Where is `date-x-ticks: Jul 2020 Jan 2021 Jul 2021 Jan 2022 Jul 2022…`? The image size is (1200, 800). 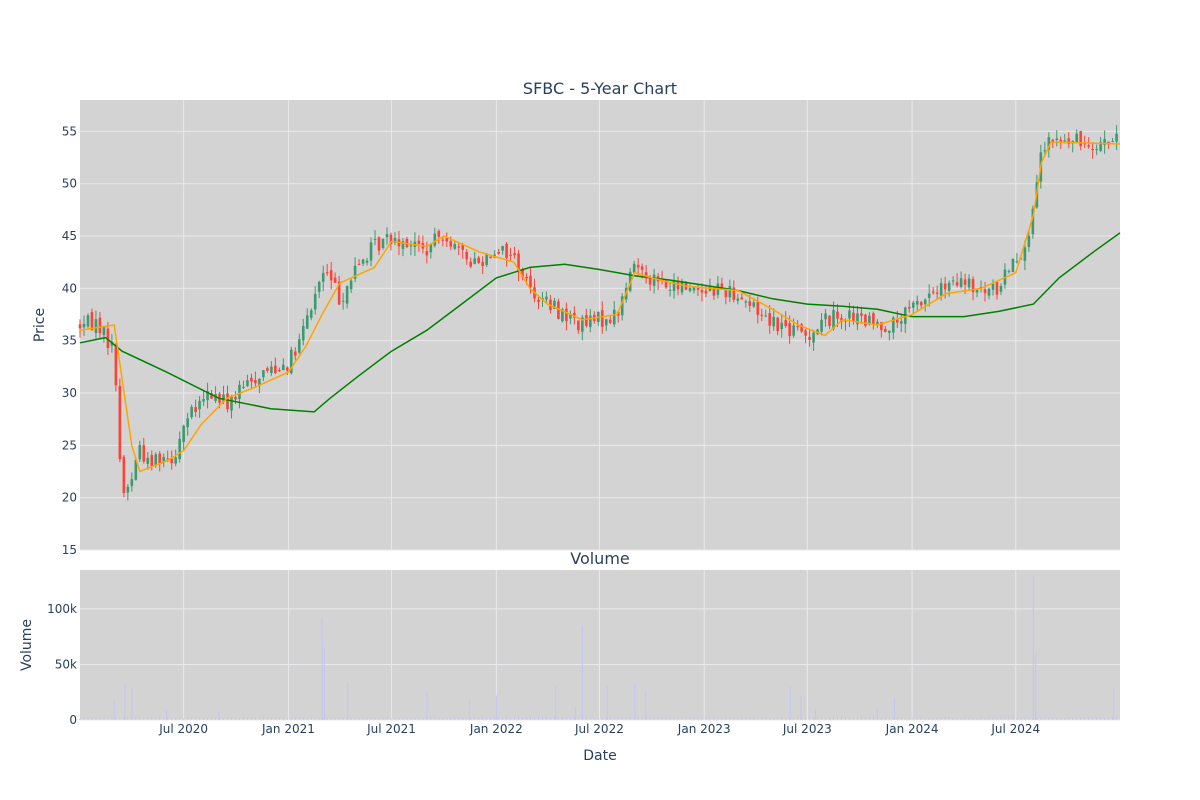
date-x-ticks: Jul 2020 Jan 2021 Jul 2021 Jan 2022 Jul 2022… is located at coordinates (599, 729).